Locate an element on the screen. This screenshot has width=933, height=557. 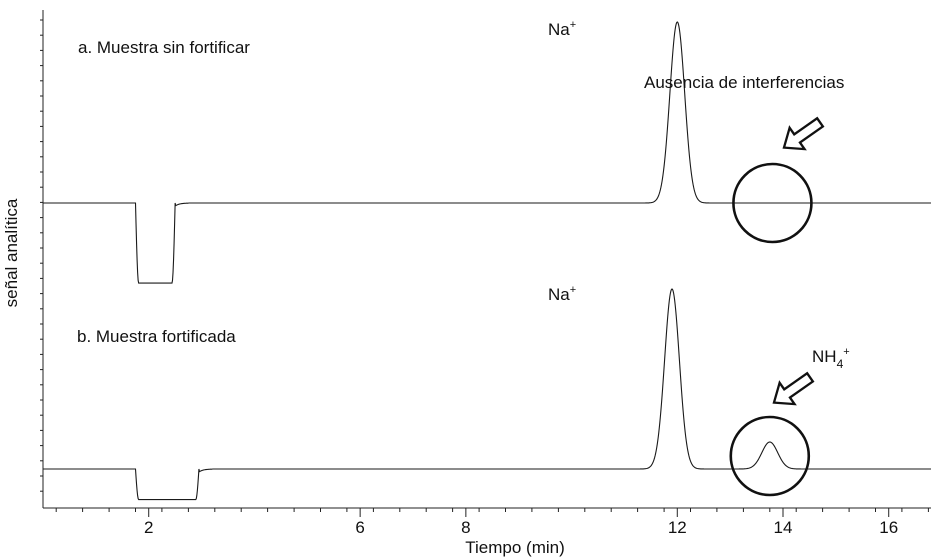
x-tick-label: 8 is located at coordinates (465, 527).